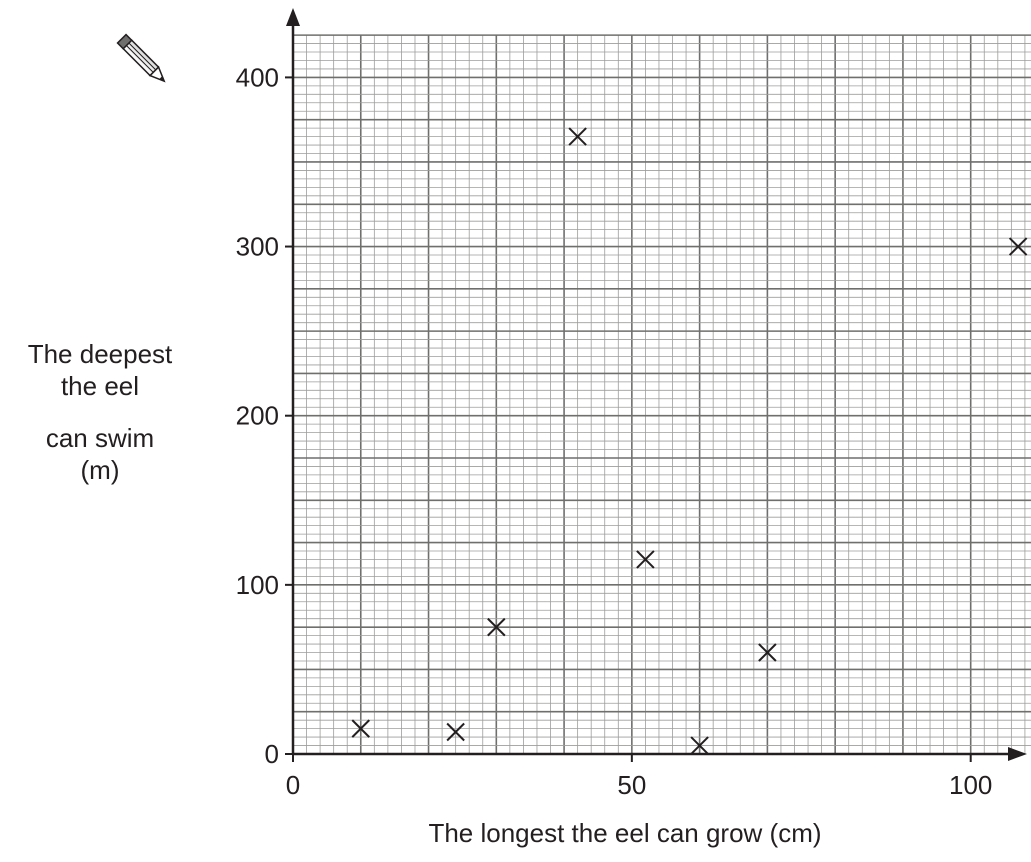 The width and height of the screenshot is (1031, 862). I want to click on x-tick-labels: 050100150200, so click(639, 777).